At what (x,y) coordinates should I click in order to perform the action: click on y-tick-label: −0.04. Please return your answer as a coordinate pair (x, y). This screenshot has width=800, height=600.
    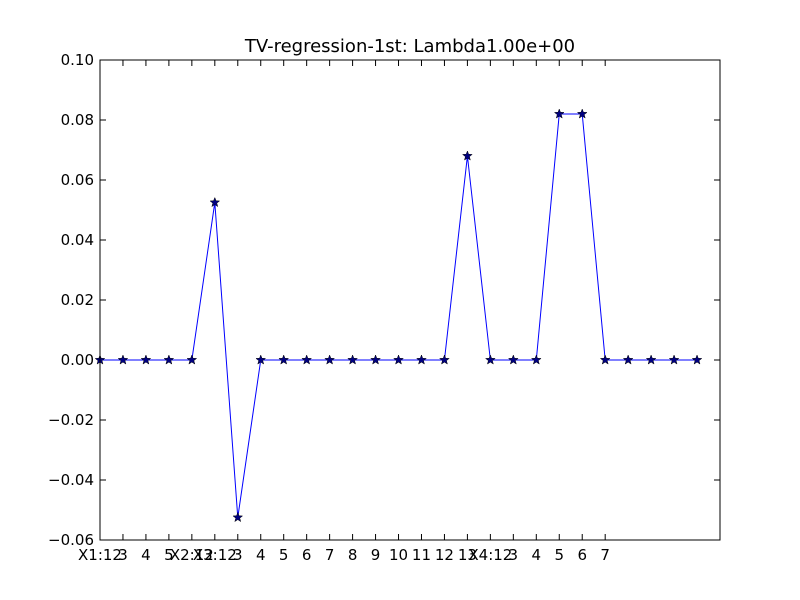
    Looking at the image, I should click on (71, 480).